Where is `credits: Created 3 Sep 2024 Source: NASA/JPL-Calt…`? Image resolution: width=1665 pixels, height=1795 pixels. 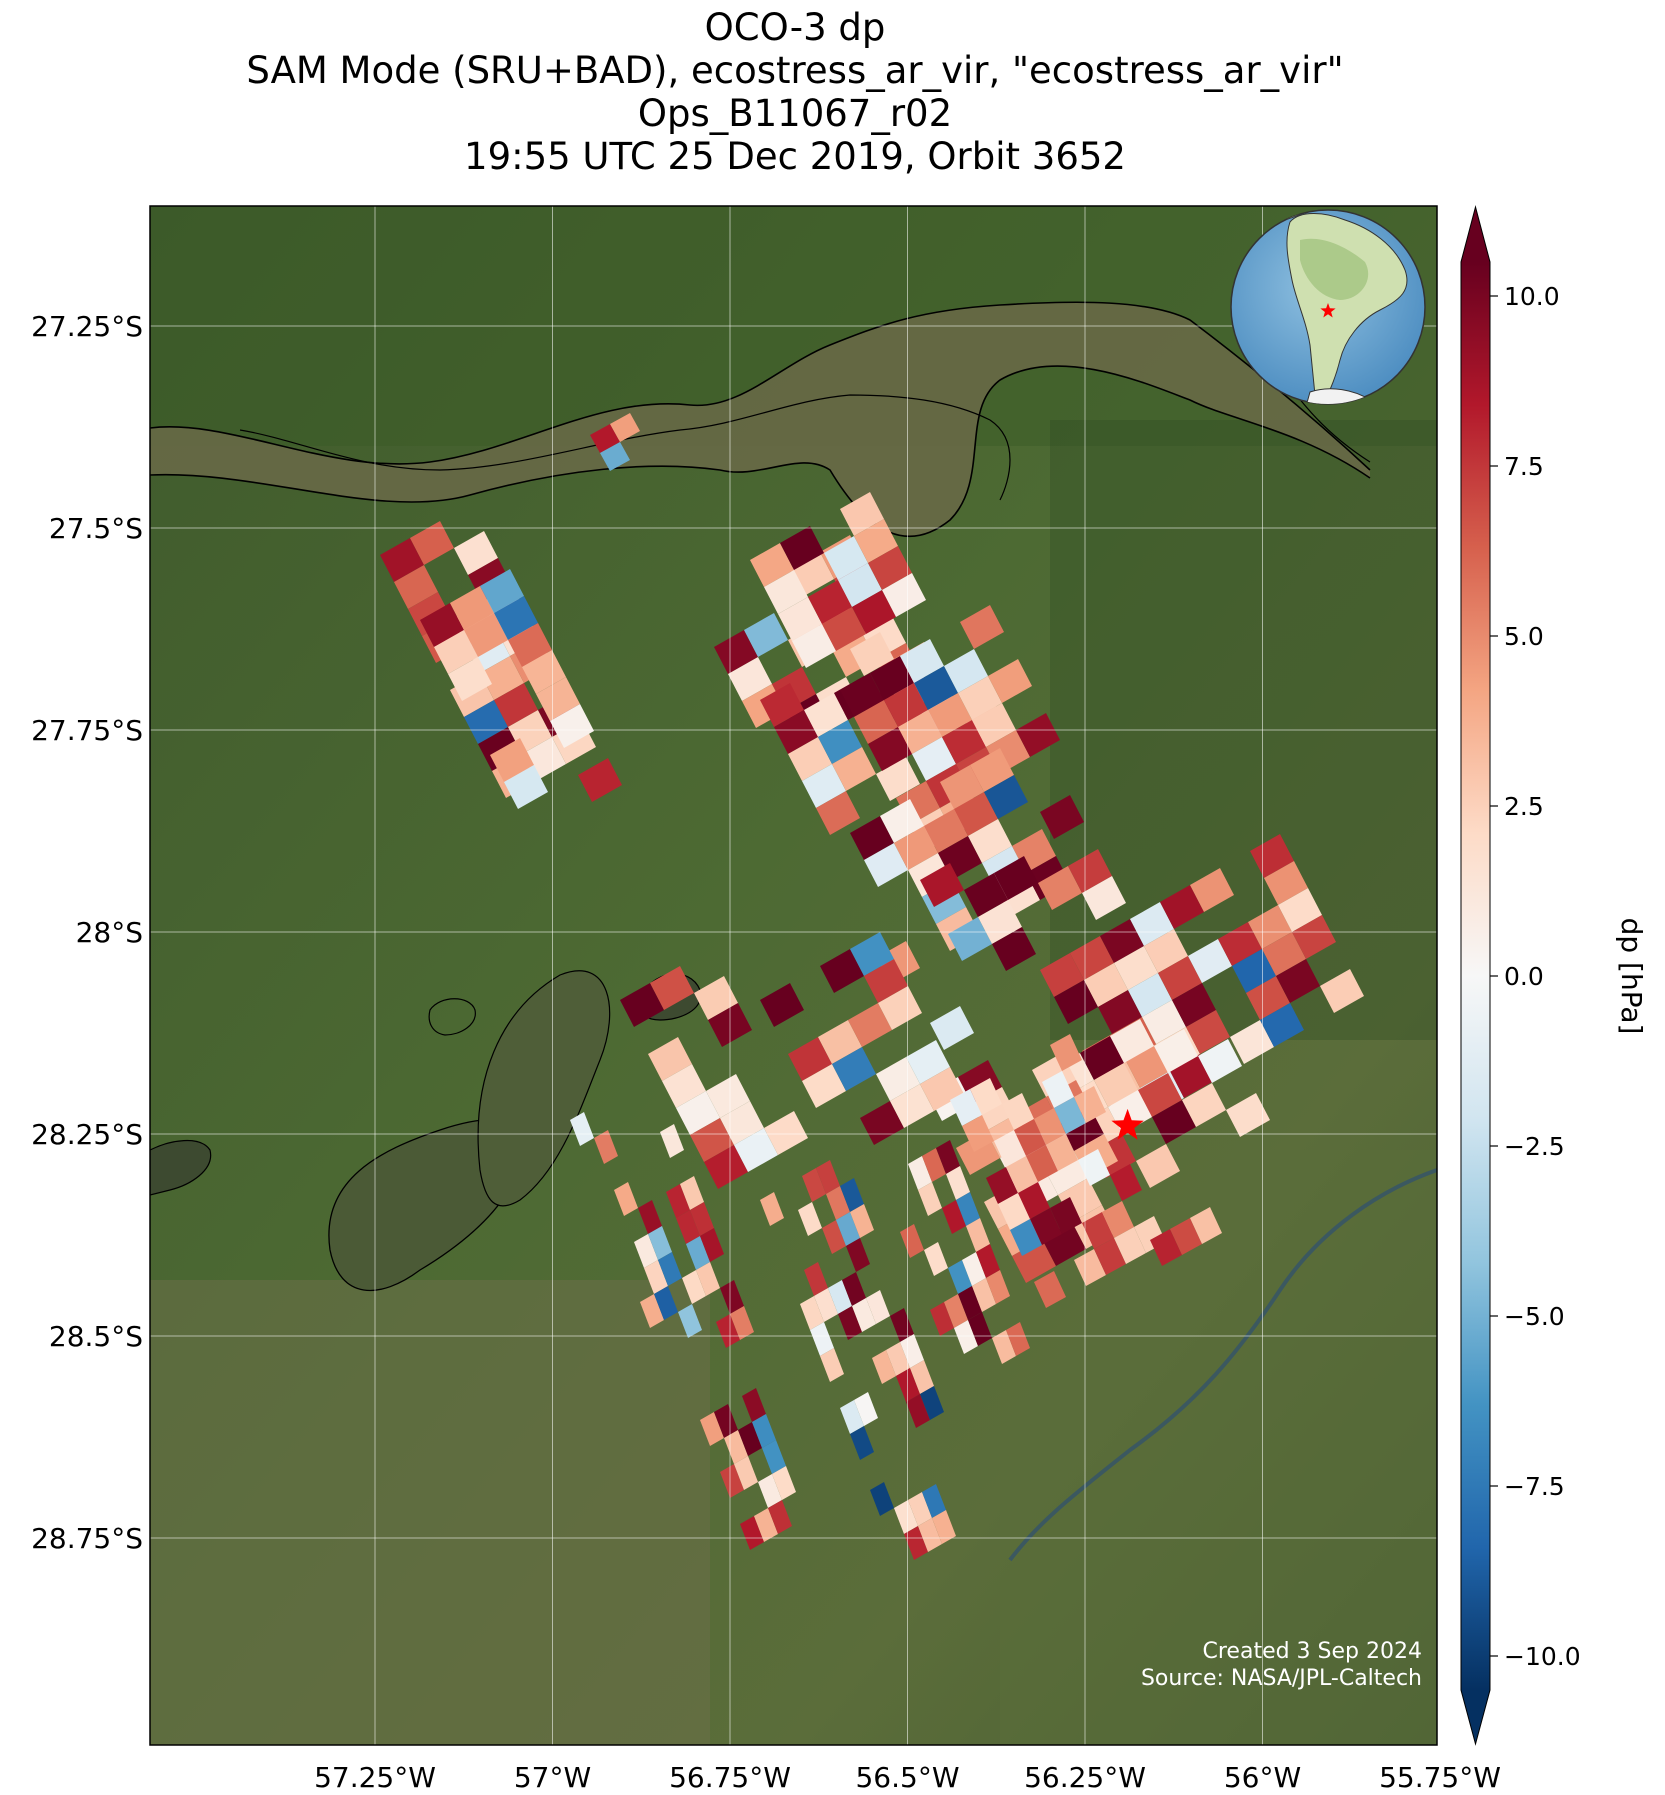 credits: Created 3 Sep 2024 Source: NASA/JPL-Calt… is located at coordinates (1281, 1665).